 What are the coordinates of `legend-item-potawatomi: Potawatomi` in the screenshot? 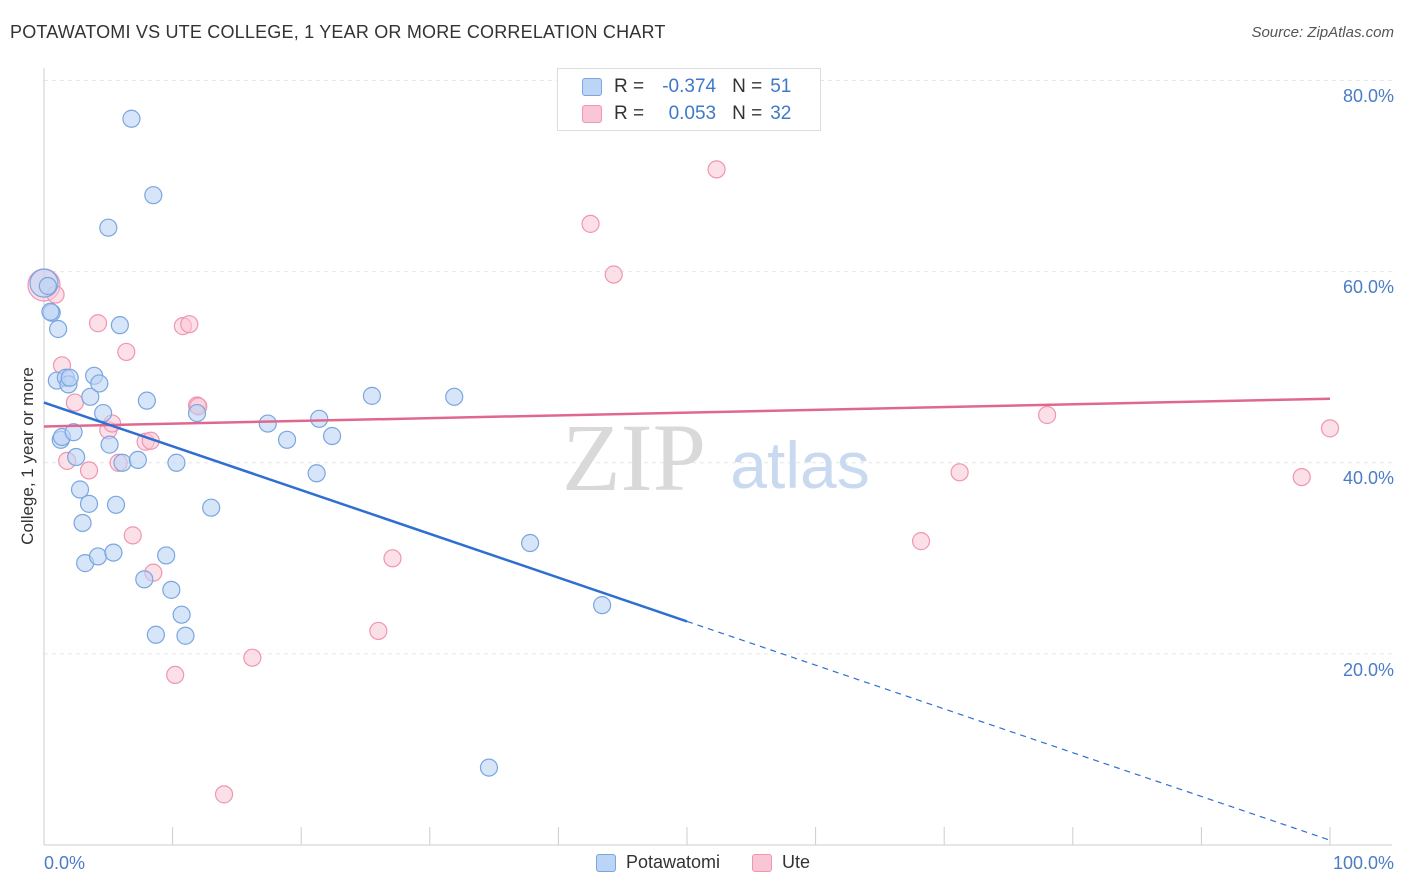 It's located at (658, 862).